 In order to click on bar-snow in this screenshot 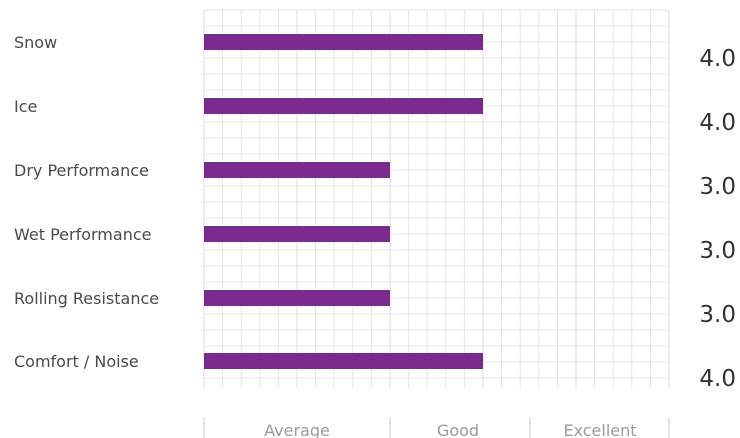, I will do `click(343, 42)`.